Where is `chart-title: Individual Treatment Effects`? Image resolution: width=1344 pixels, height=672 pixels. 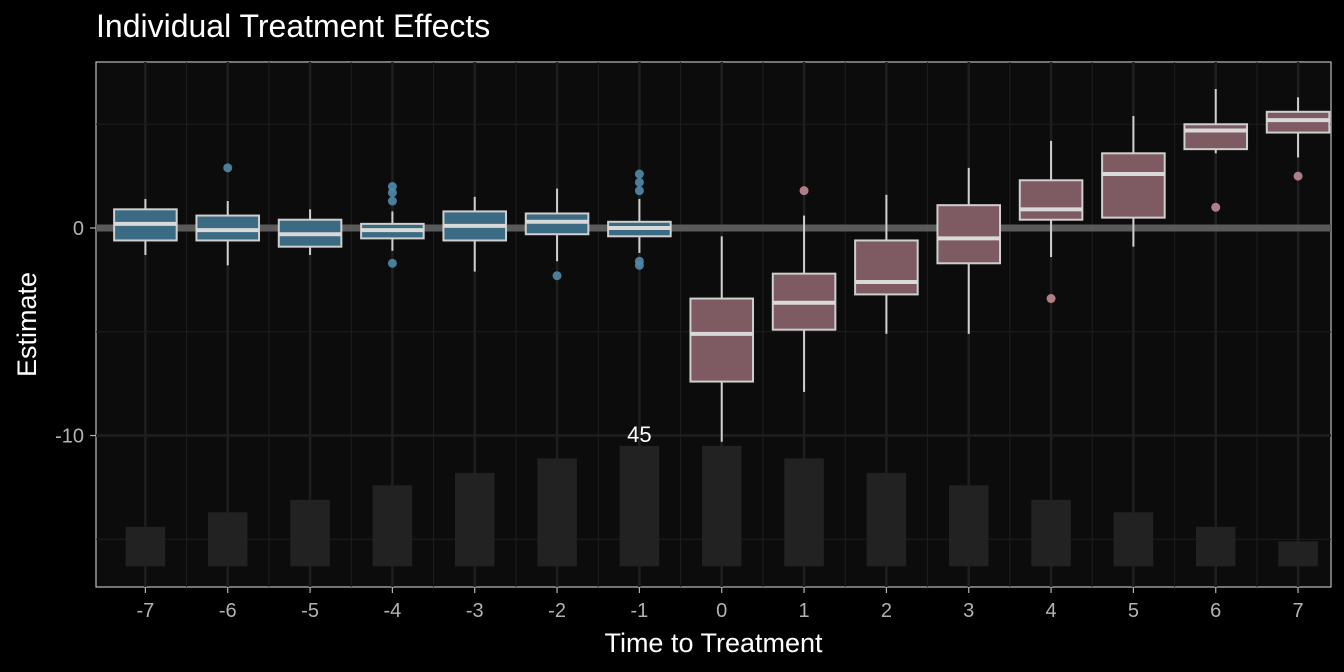
chart-title: Individual Treatment Effects is located at coordinates (293, 26).